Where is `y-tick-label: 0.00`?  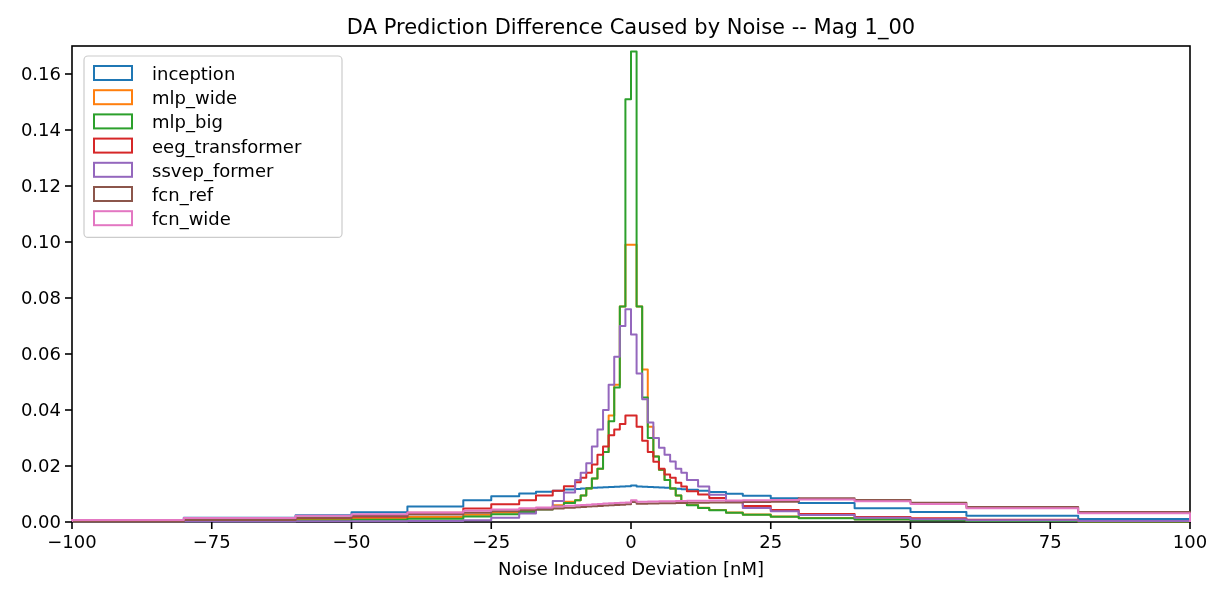 y-tick-label: 0.00 is located at coordinates (40, 521).